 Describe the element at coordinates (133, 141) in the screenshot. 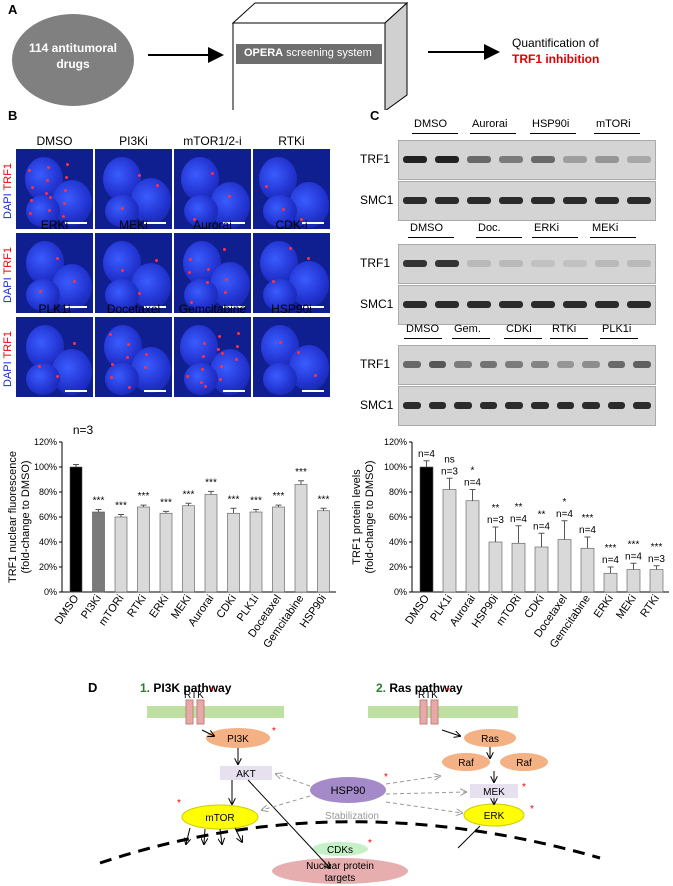

I see `micrograph-label: PI3Ki` at that location.